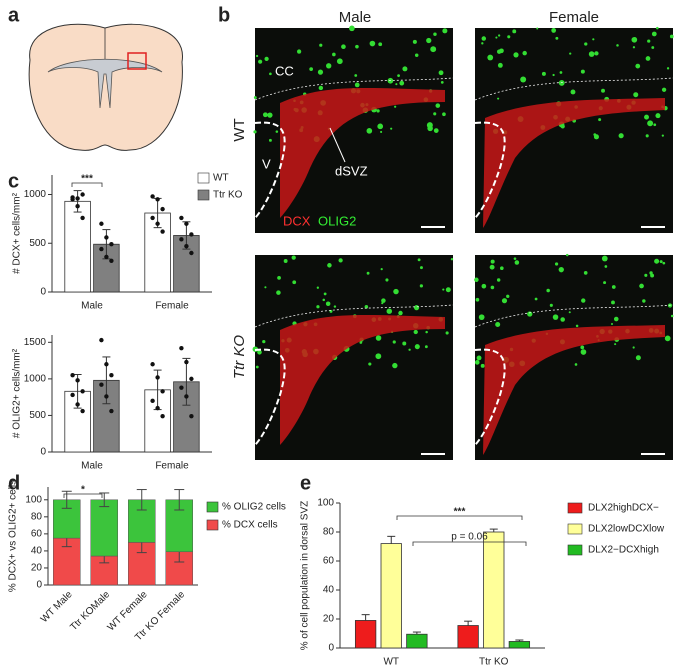  What do you see at coordinates (37, 243) in the screenshot?
I see `y-tick-label: 500` at bounding box center [37, 243].